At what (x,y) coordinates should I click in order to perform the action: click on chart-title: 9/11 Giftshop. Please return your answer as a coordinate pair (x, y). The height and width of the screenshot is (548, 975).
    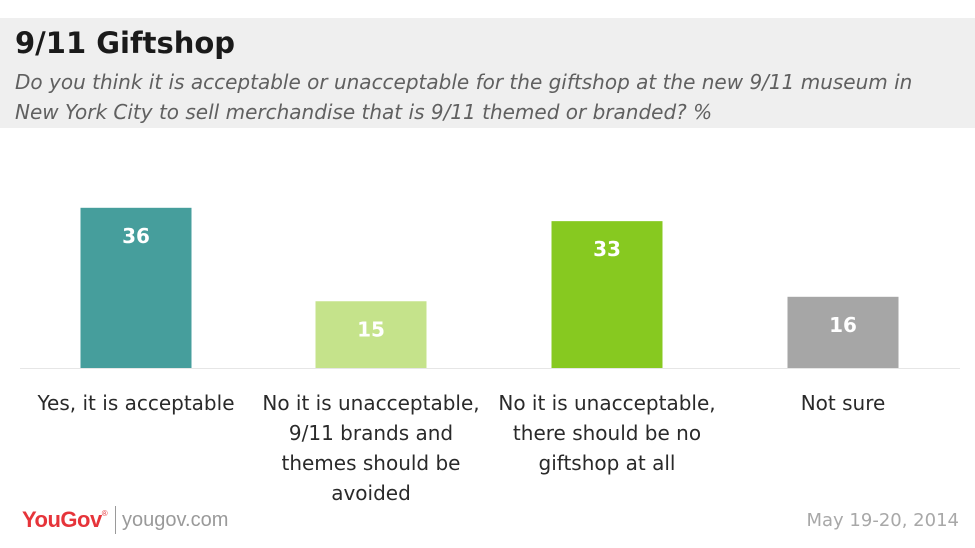
    Looking at the image, I should click on (125, 43).